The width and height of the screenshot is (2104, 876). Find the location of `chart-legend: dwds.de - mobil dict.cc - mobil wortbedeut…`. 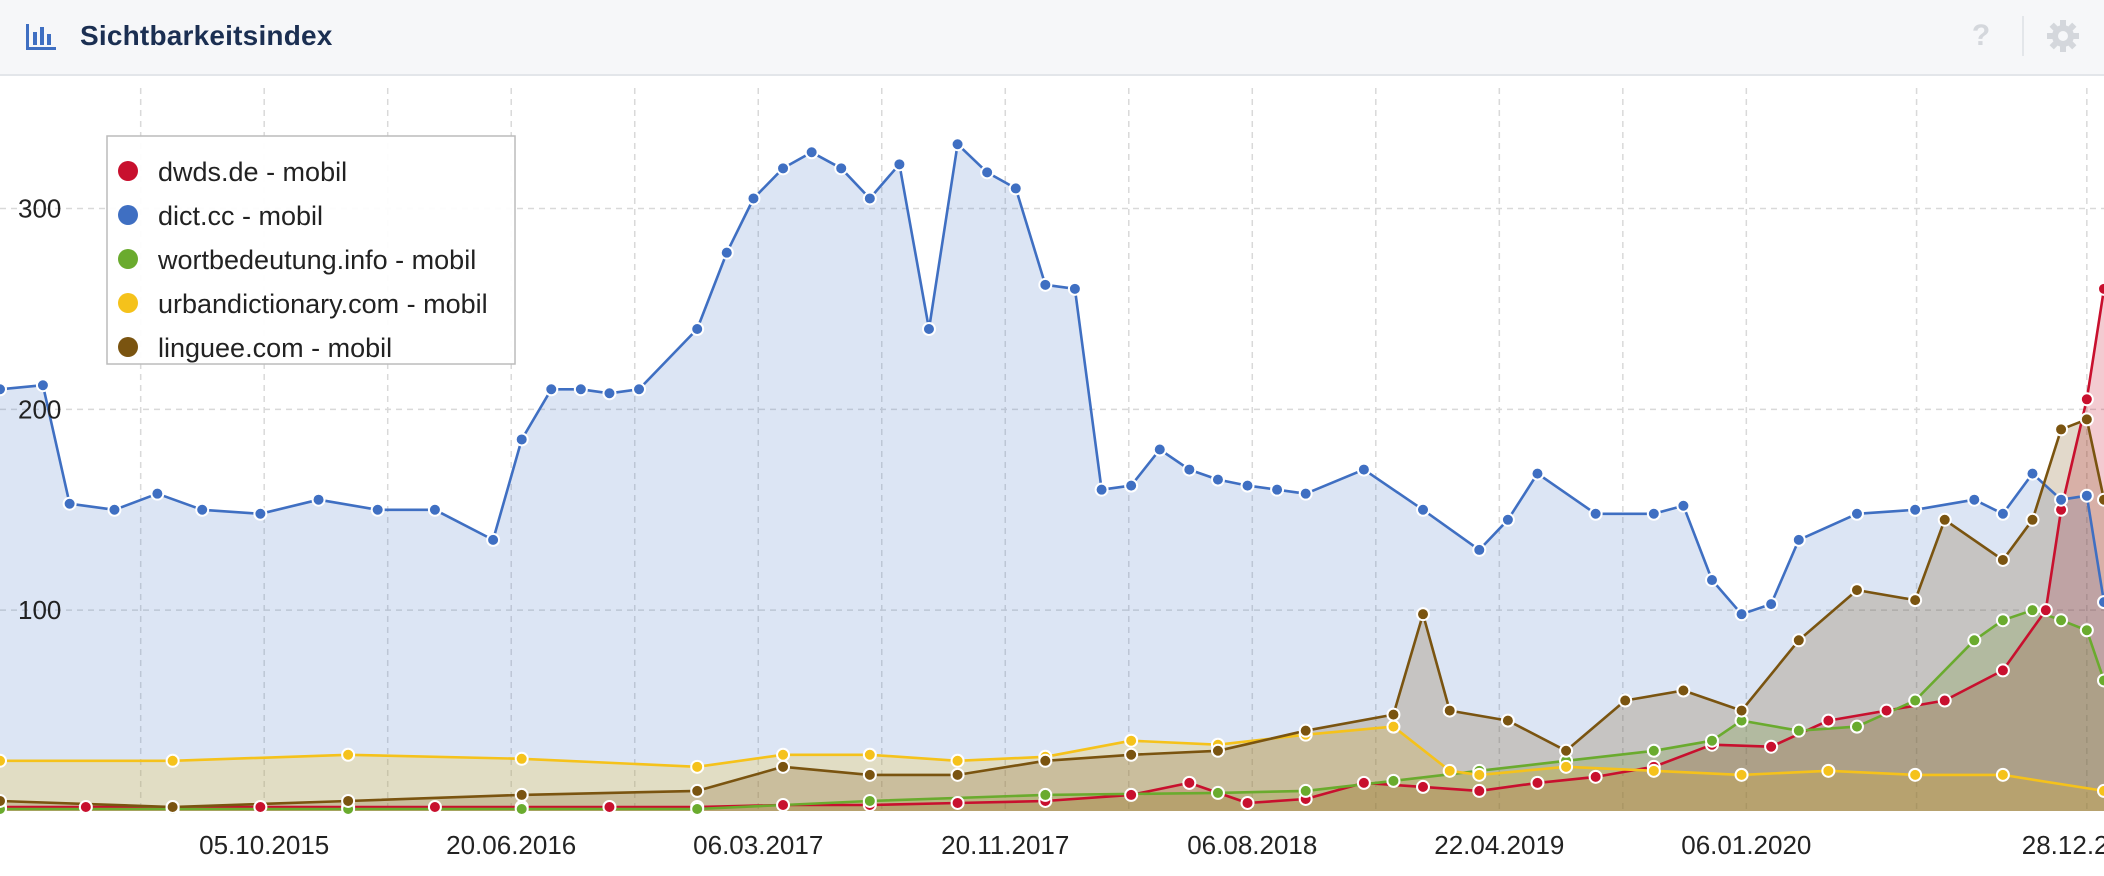

chart-legend: dwds.de - mobil dict.cc - mobil wortbedeut… is located at coordinates (311, 250).